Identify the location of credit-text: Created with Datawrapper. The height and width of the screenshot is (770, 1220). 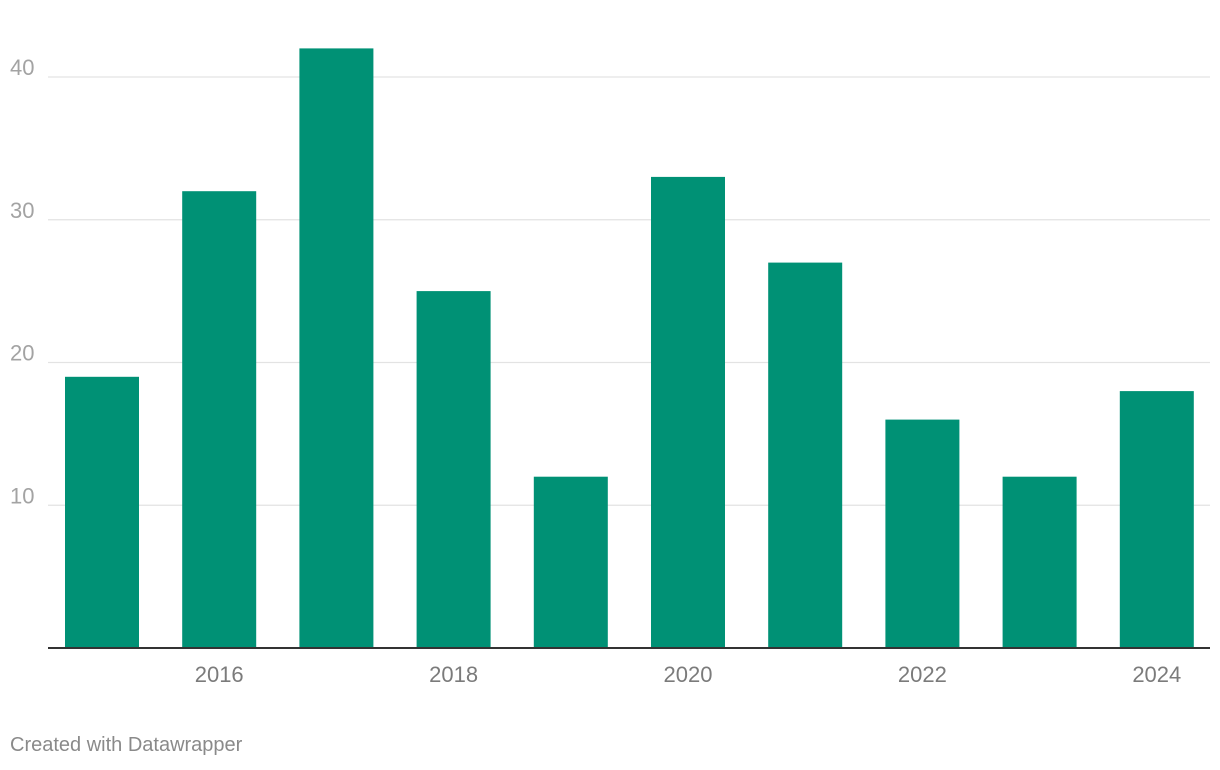
(126, 745).